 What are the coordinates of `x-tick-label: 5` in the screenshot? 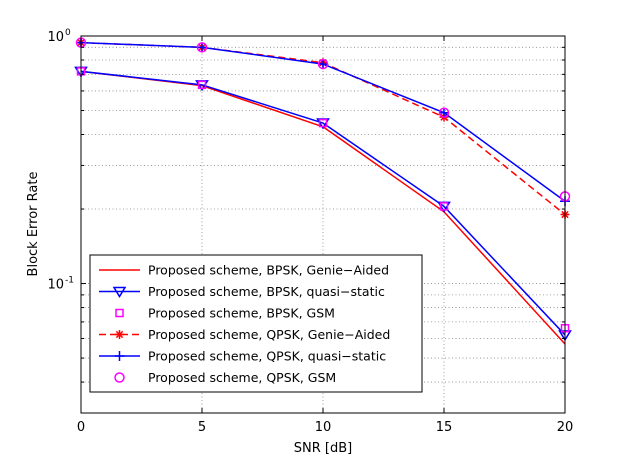 It's located at (202, 427).